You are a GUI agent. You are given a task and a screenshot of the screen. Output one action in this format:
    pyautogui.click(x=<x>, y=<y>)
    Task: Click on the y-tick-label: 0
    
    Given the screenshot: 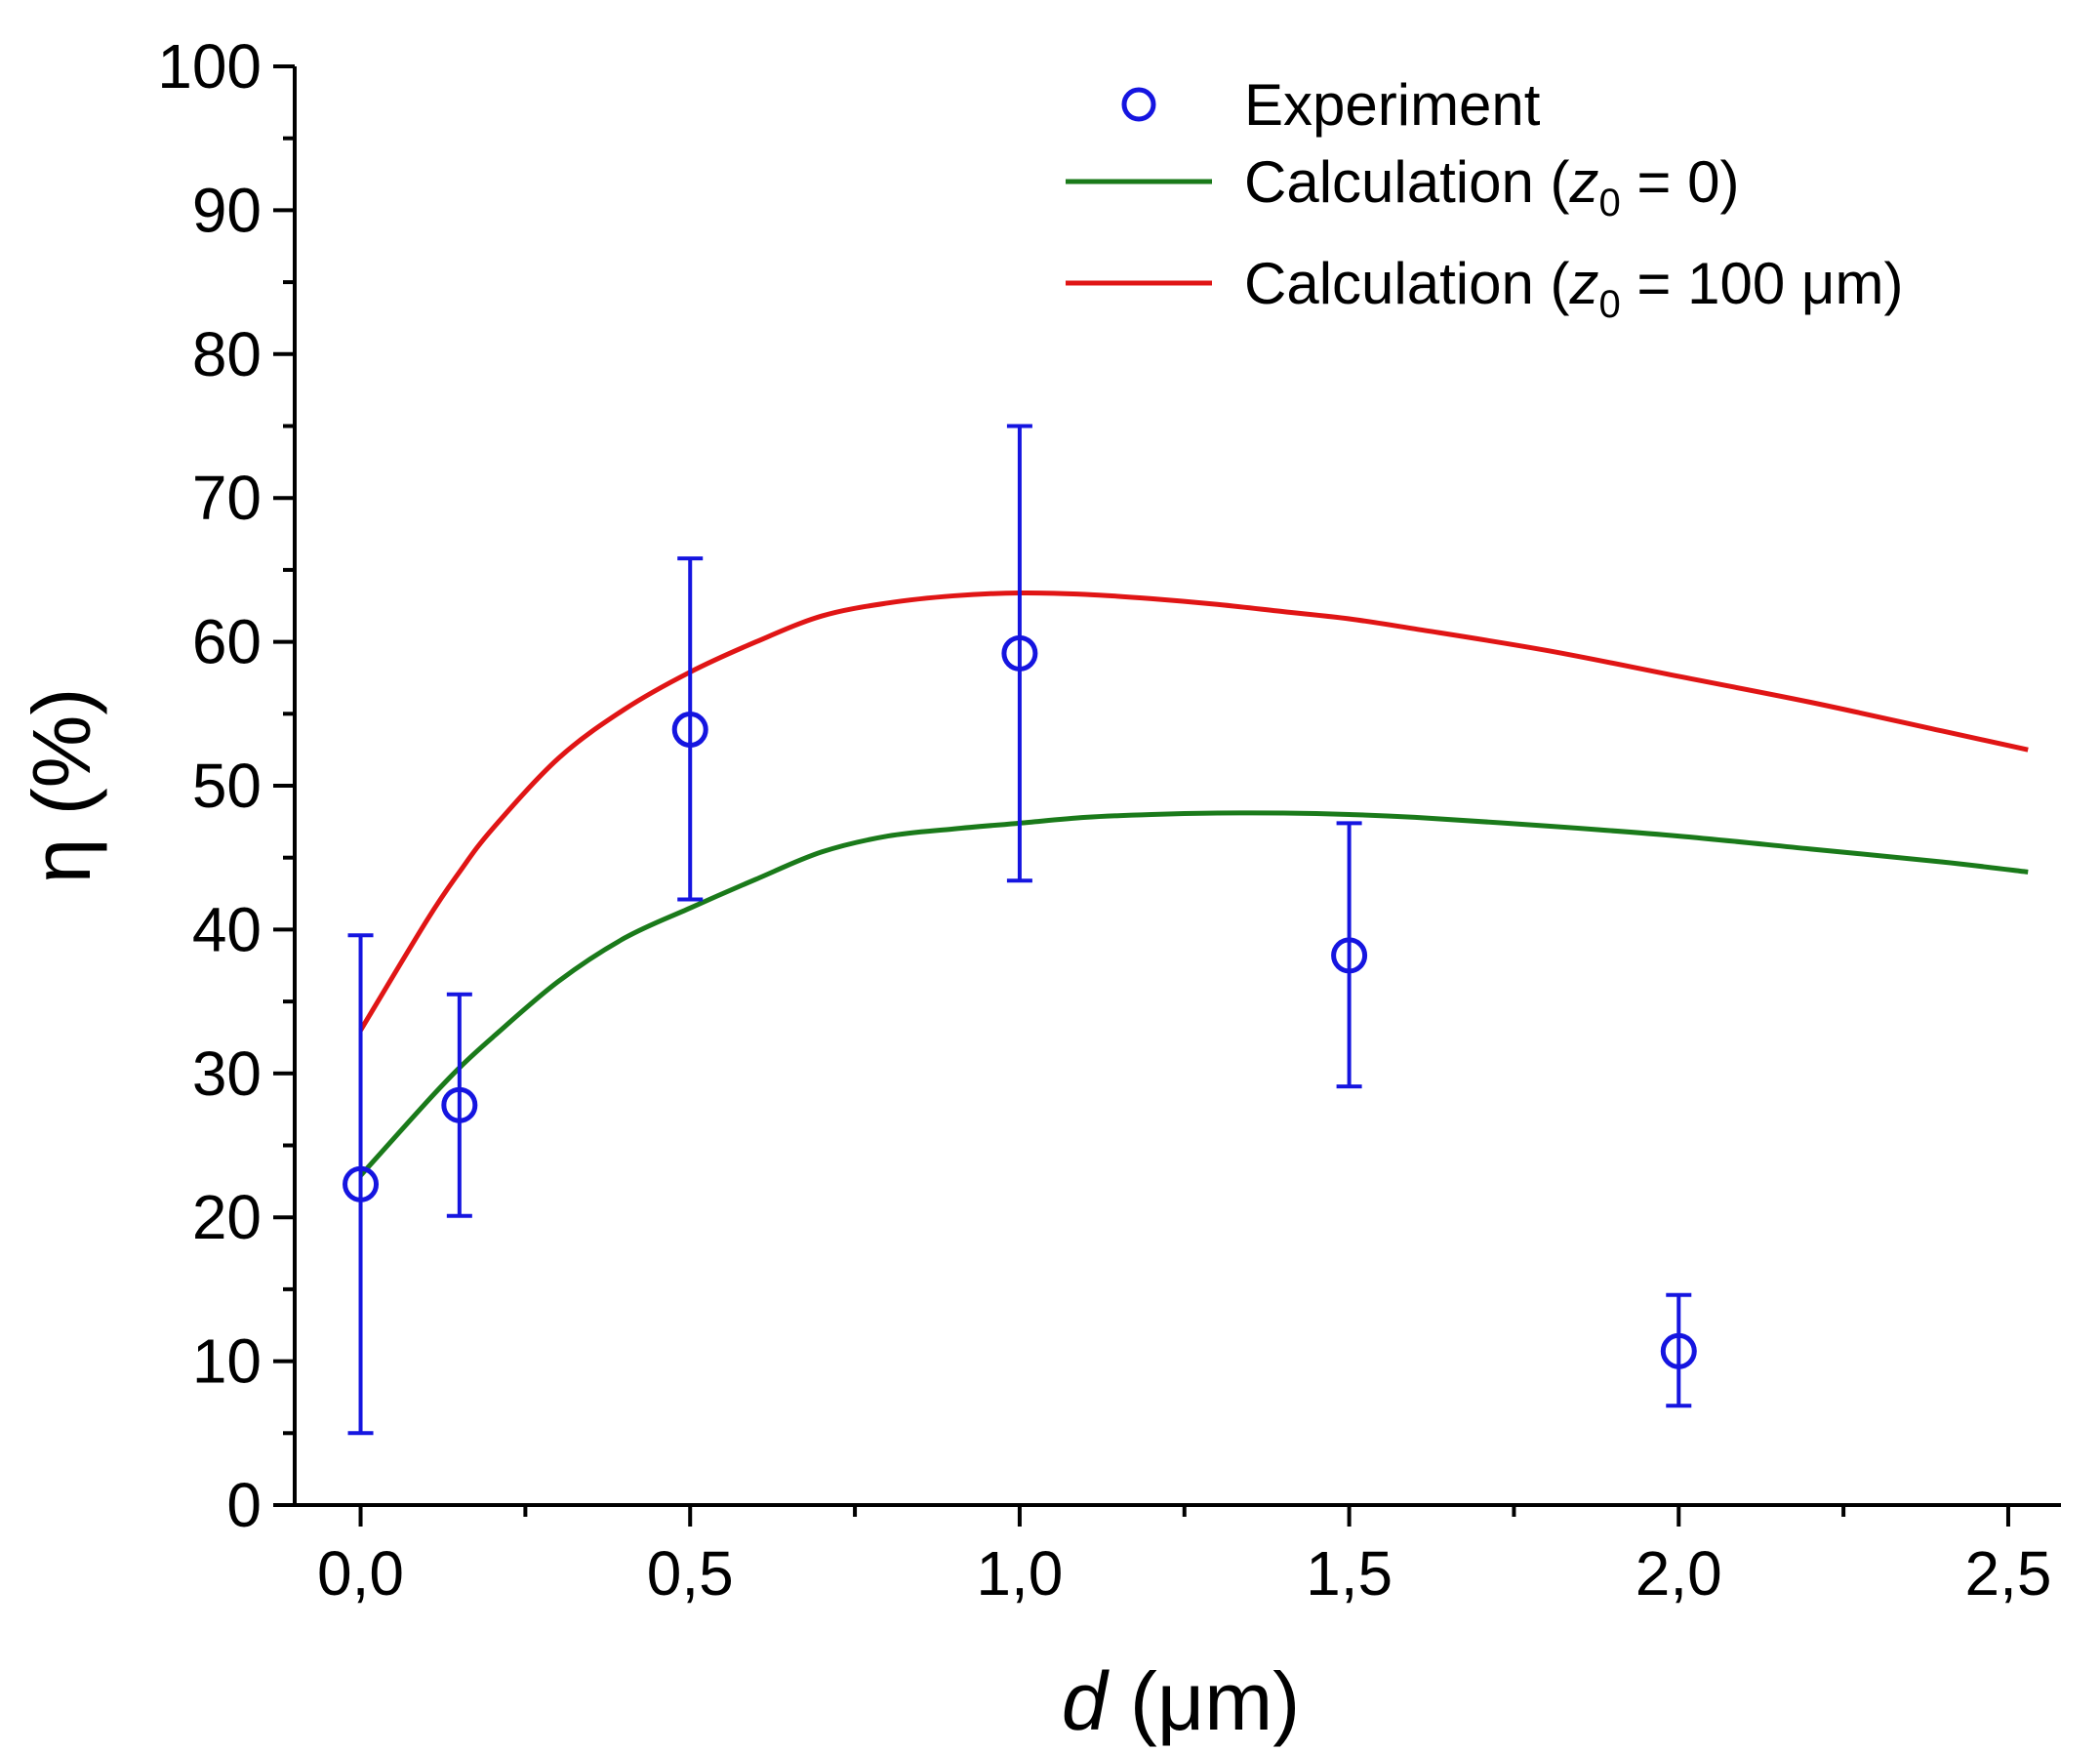 What is the action you would take?
    pyautogui.click(x=244, y=1505)
    